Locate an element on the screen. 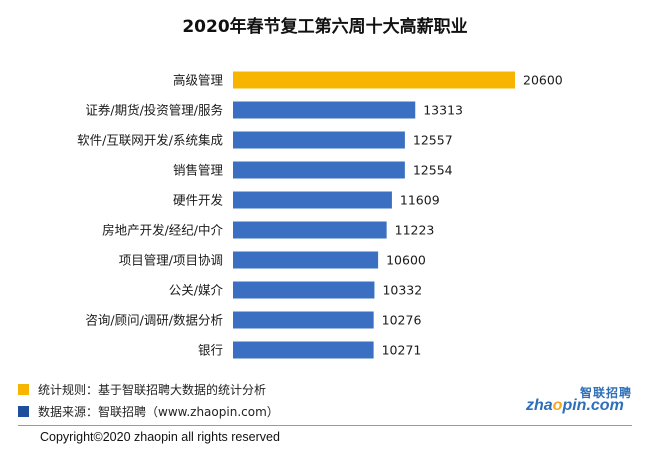  value-label: 20600 is located at coordinates (543, 80).